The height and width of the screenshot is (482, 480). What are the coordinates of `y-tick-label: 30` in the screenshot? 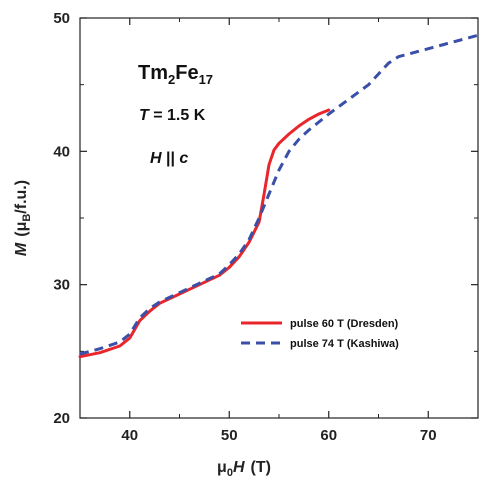 It's located at (61, 285).